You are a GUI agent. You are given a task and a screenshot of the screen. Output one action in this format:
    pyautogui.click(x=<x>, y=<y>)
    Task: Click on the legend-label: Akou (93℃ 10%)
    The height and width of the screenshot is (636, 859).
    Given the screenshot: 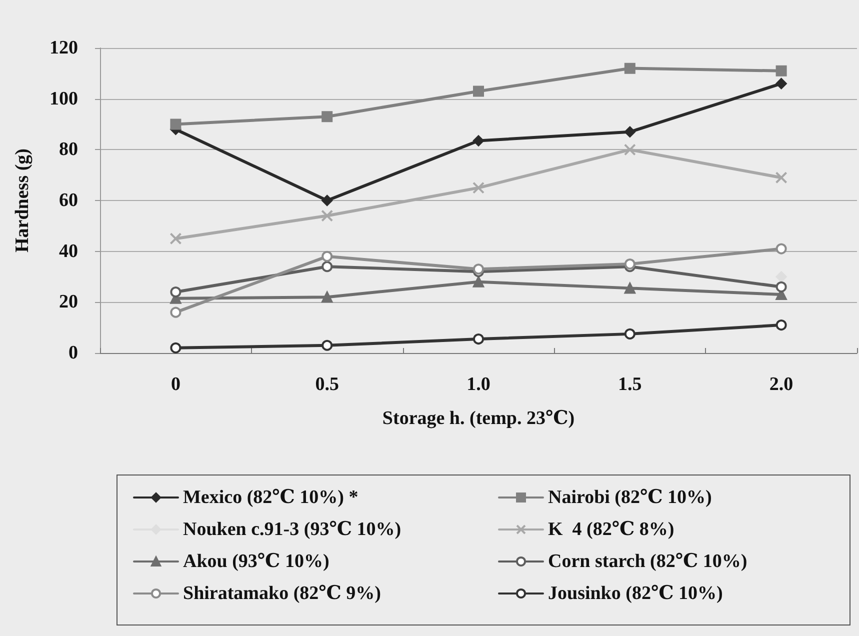 What is the action you would take?
    pyautogui.click(x=256, y=561)
    